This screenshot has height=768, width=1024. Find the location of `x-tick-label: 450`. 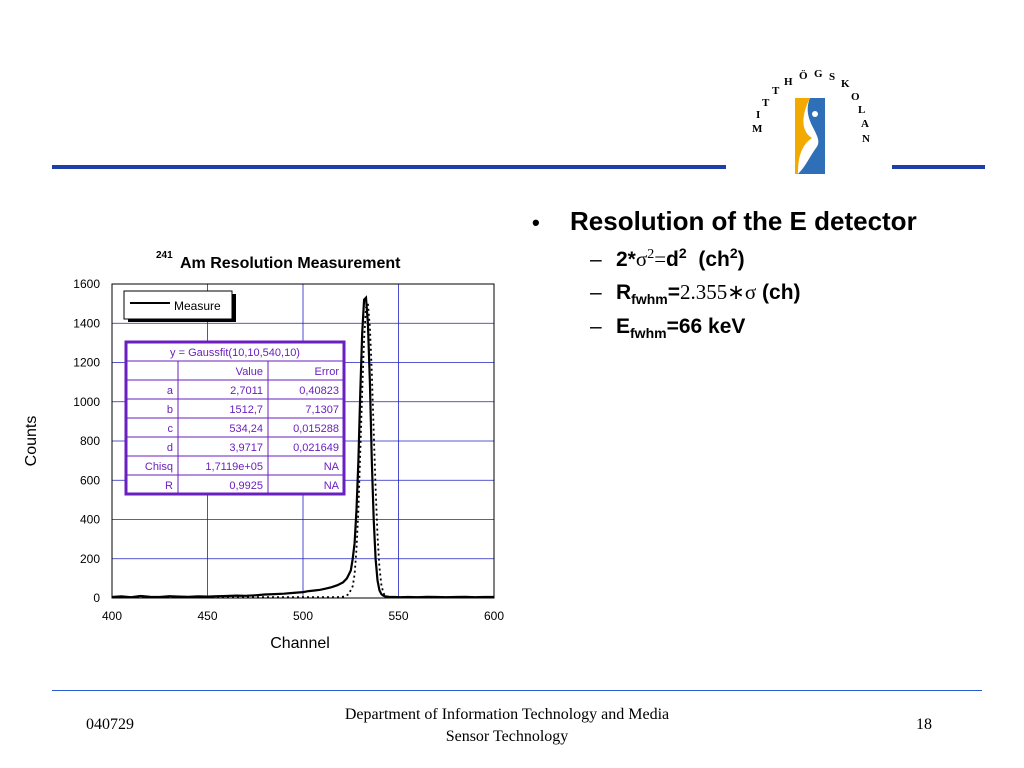

x-tick-label: 450 is located at coordinates (207, 616).